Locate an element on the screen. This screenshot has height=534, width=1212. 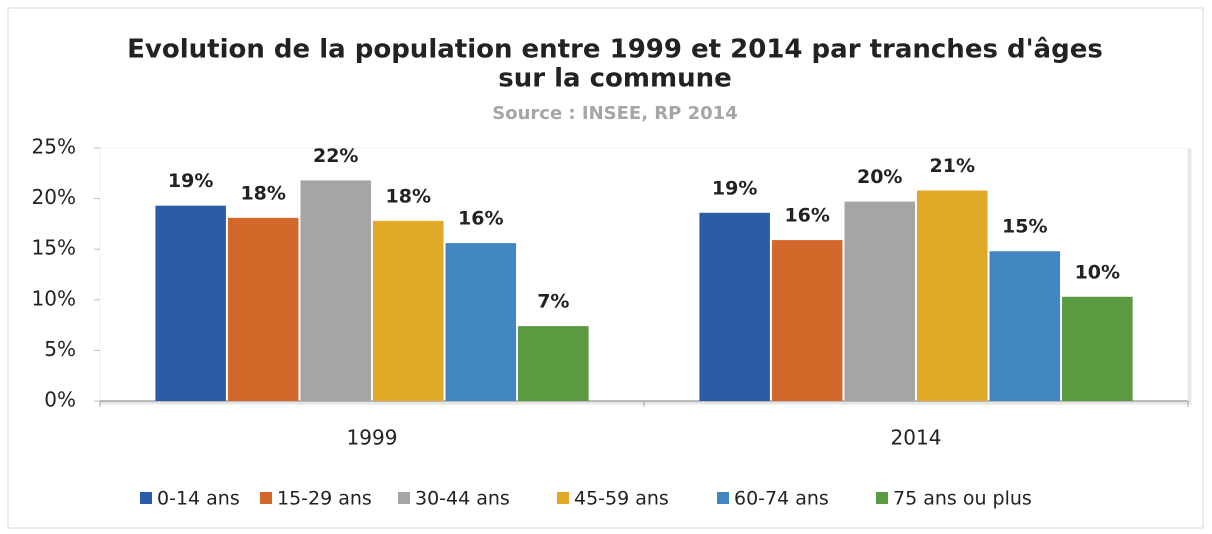
legend-label: 45-59 ans is located at coordinates (621, 499).